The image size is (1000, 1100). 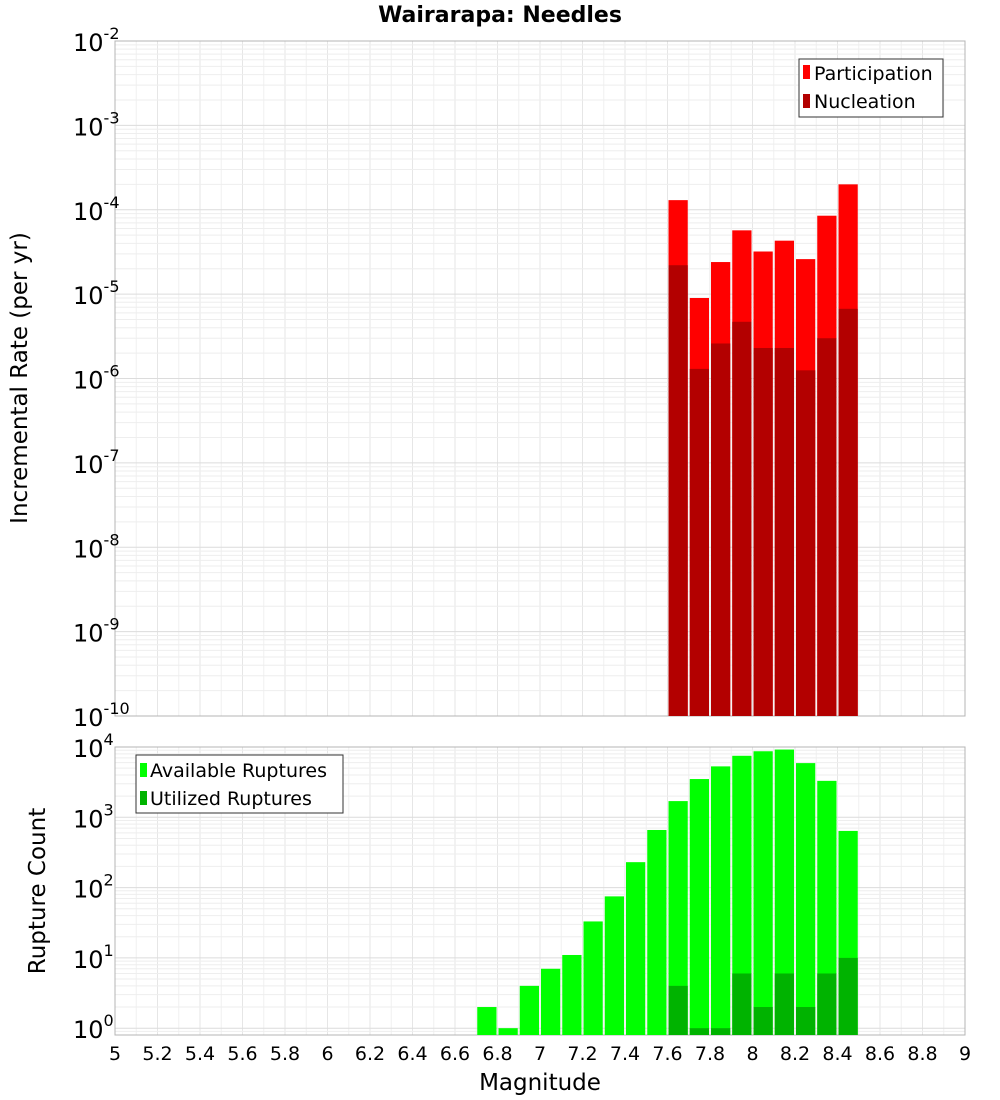 What do you see at coordinates (115, 1054) in the screenshot?
I see `x-tick-label: 5` at bounding box center [115, 1054].